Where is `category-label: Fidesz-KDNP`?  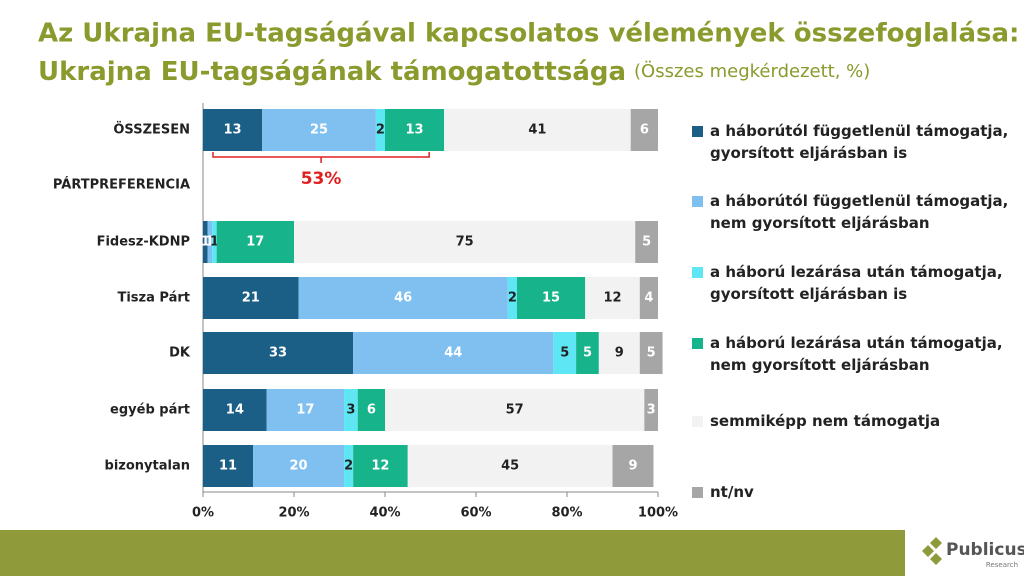
category-label: Fidesz-KDNP is located at coordinates (143, 242).